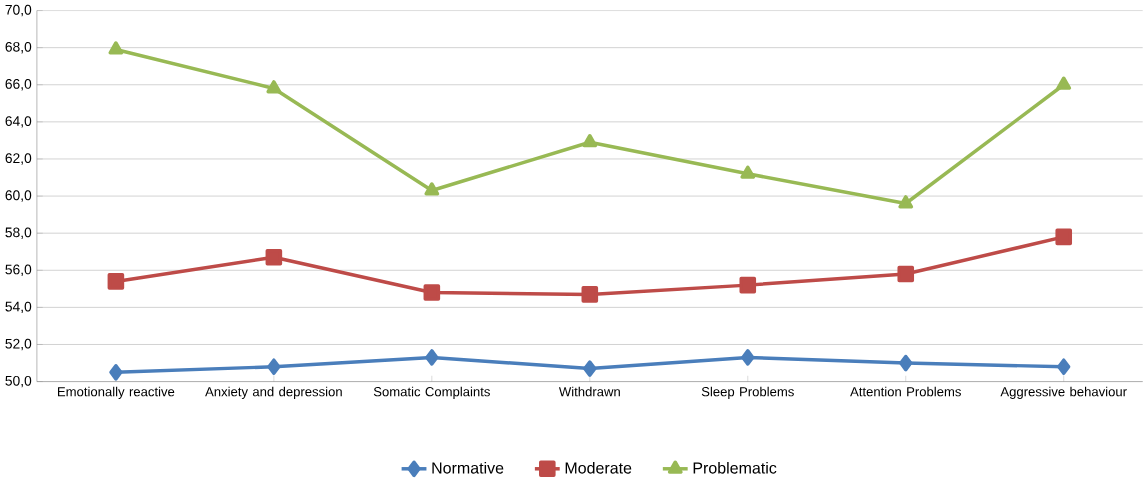 Image resolution: width=1143 pixels, height=482 pixels. I want to click on x-tick-label: Sleep Problems, so click(747, 393).